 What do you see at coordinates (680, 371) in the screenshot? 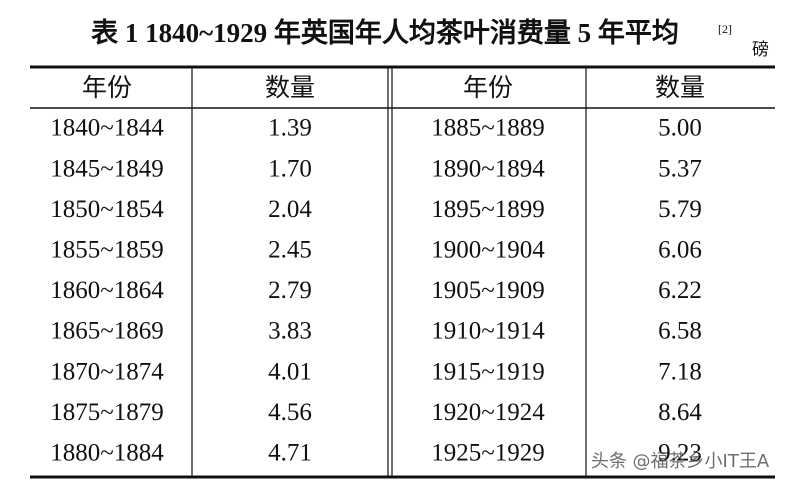
I see `table-cell: 7.18` at bounding box center [680, 371].